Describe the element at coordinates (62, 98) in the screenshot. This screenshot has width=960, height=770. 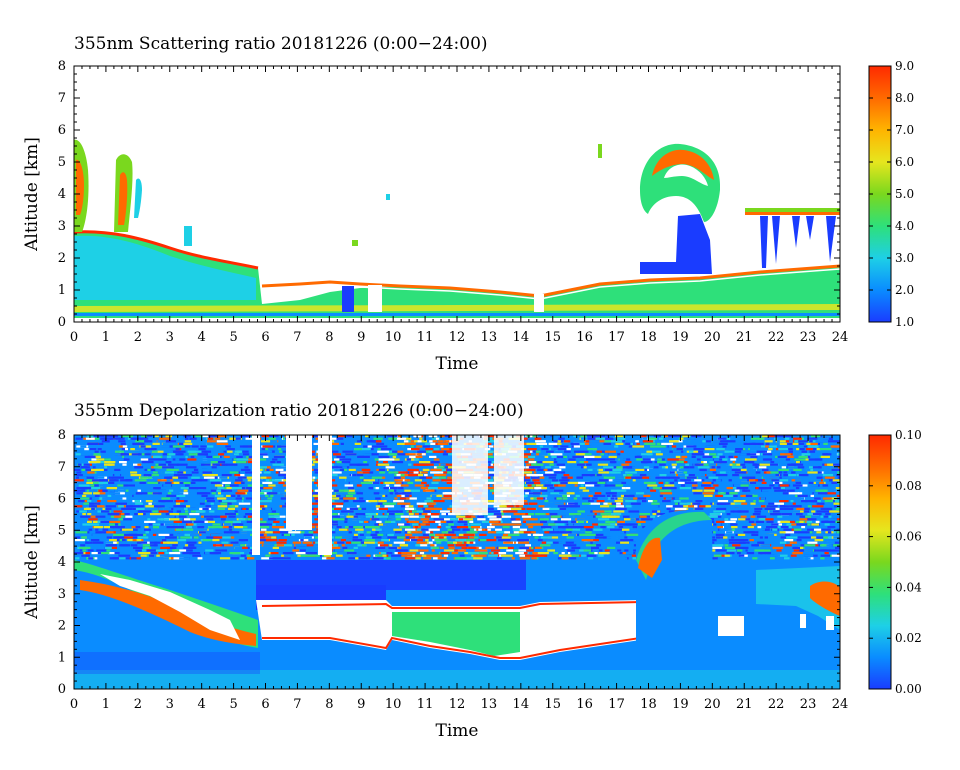
I see `y-tick-label: 7` at that location.